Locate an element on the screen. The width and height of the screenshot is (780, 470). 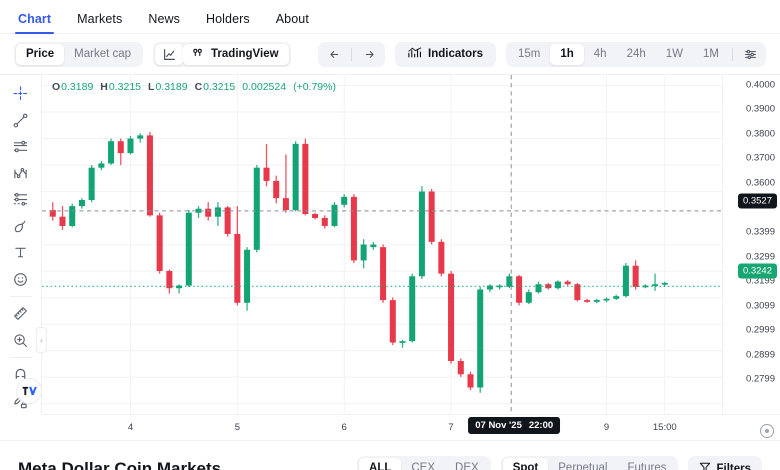
legend-change-abs: 0.002524 is located at coordinates (264, 87).